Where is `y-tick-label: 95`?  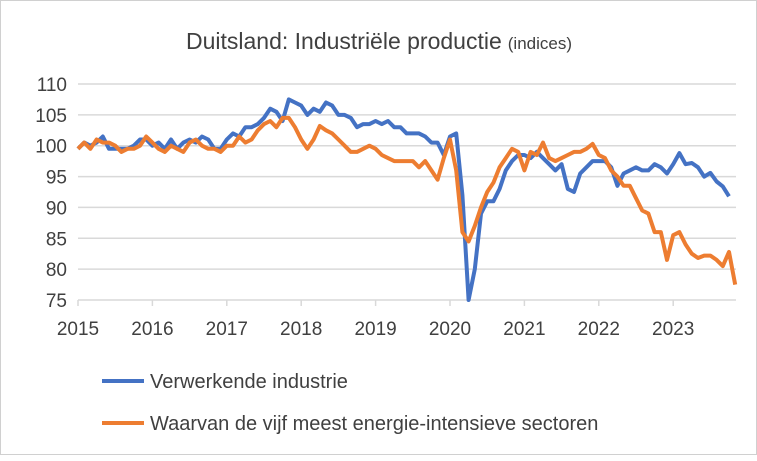 y-tick-label: 95 is located at coordinates (56, 178).